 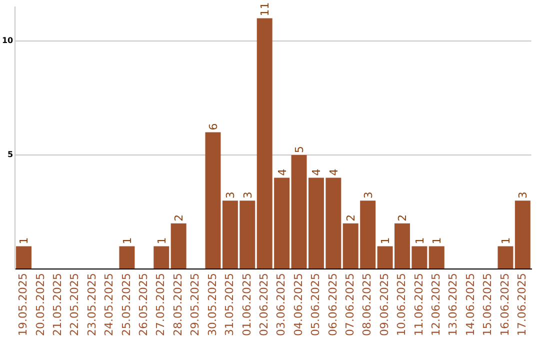 I want to click on x-tick-label: 05.06.2025, so click(x=315, y=304).